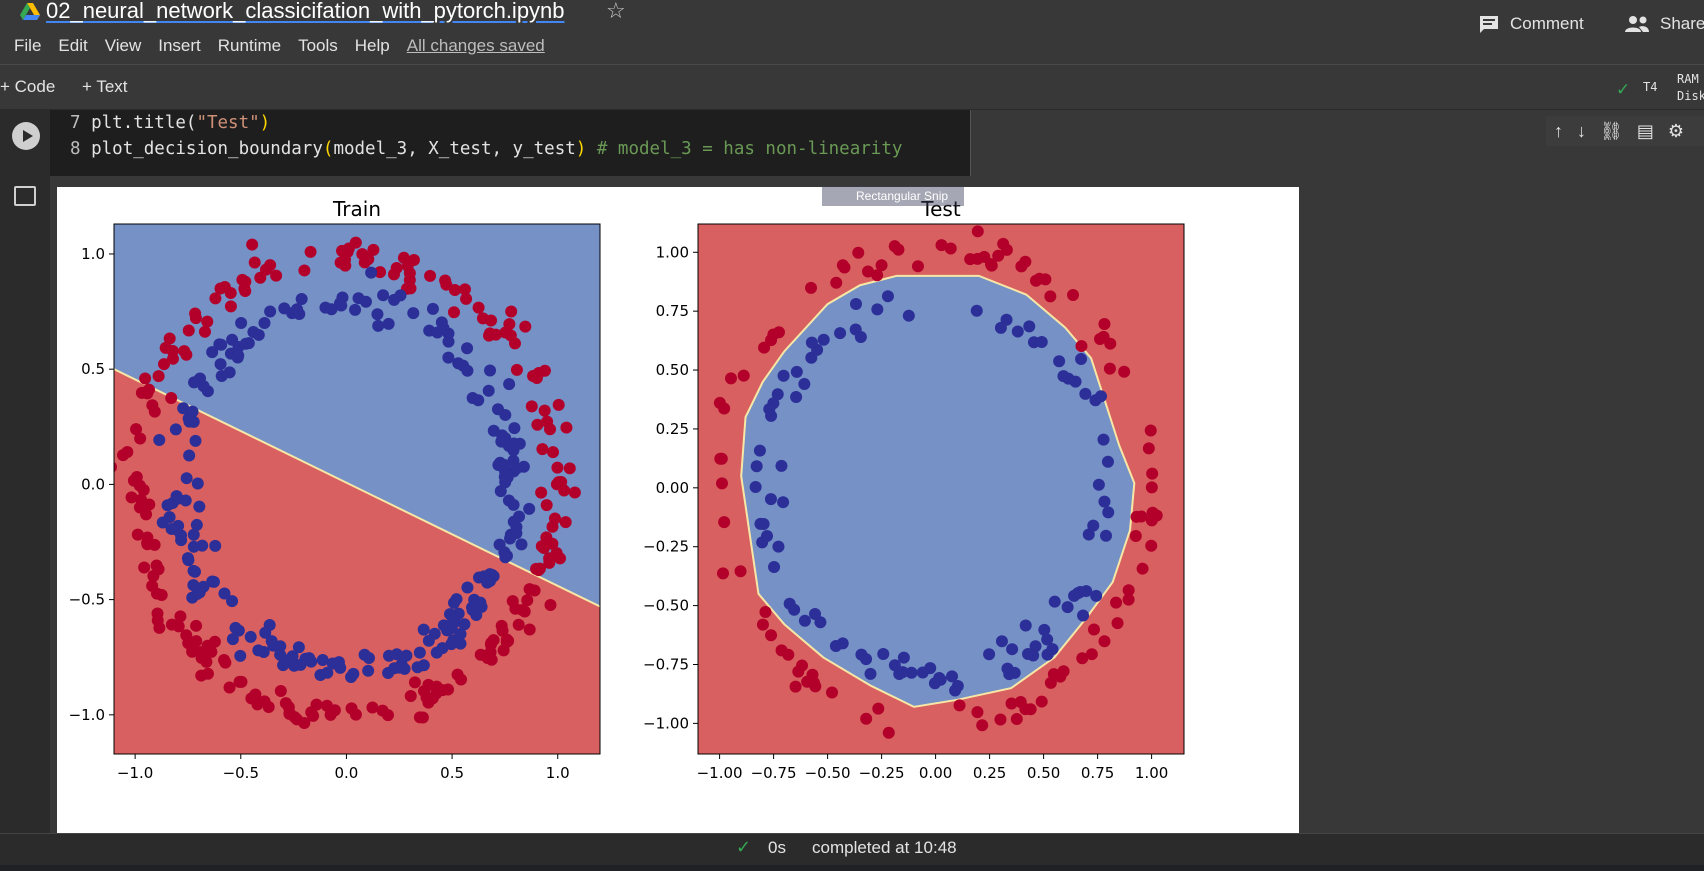 This screenshot has height=871, width=1704. I want to click on resource-monitor: RAM Disk, so click(1690, 88).